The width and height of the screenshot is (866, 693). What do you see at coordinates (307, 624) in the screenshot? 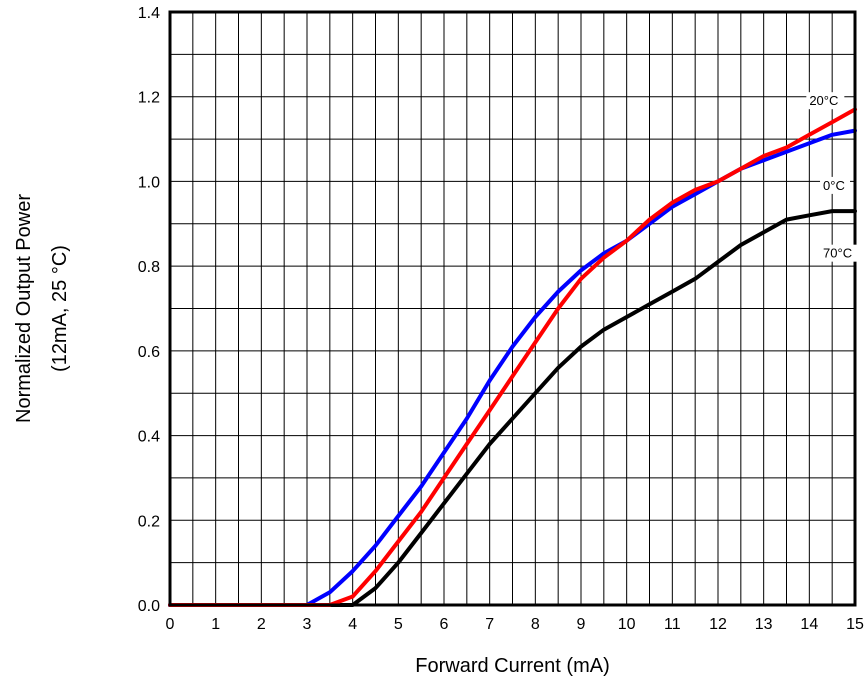
I see `x-tick-label: 3` at bounding box center [307, 624].